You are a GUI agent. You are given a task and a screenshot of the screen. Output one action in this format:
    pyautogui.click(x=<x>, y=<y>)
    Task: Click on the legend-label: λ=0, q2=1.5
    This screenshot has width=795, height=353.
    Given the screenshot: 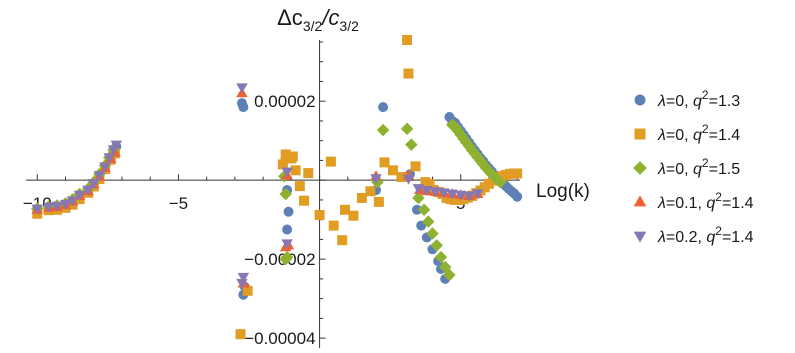 What is the action you would take?
    pyautogui.click(x=698, y=167)
    